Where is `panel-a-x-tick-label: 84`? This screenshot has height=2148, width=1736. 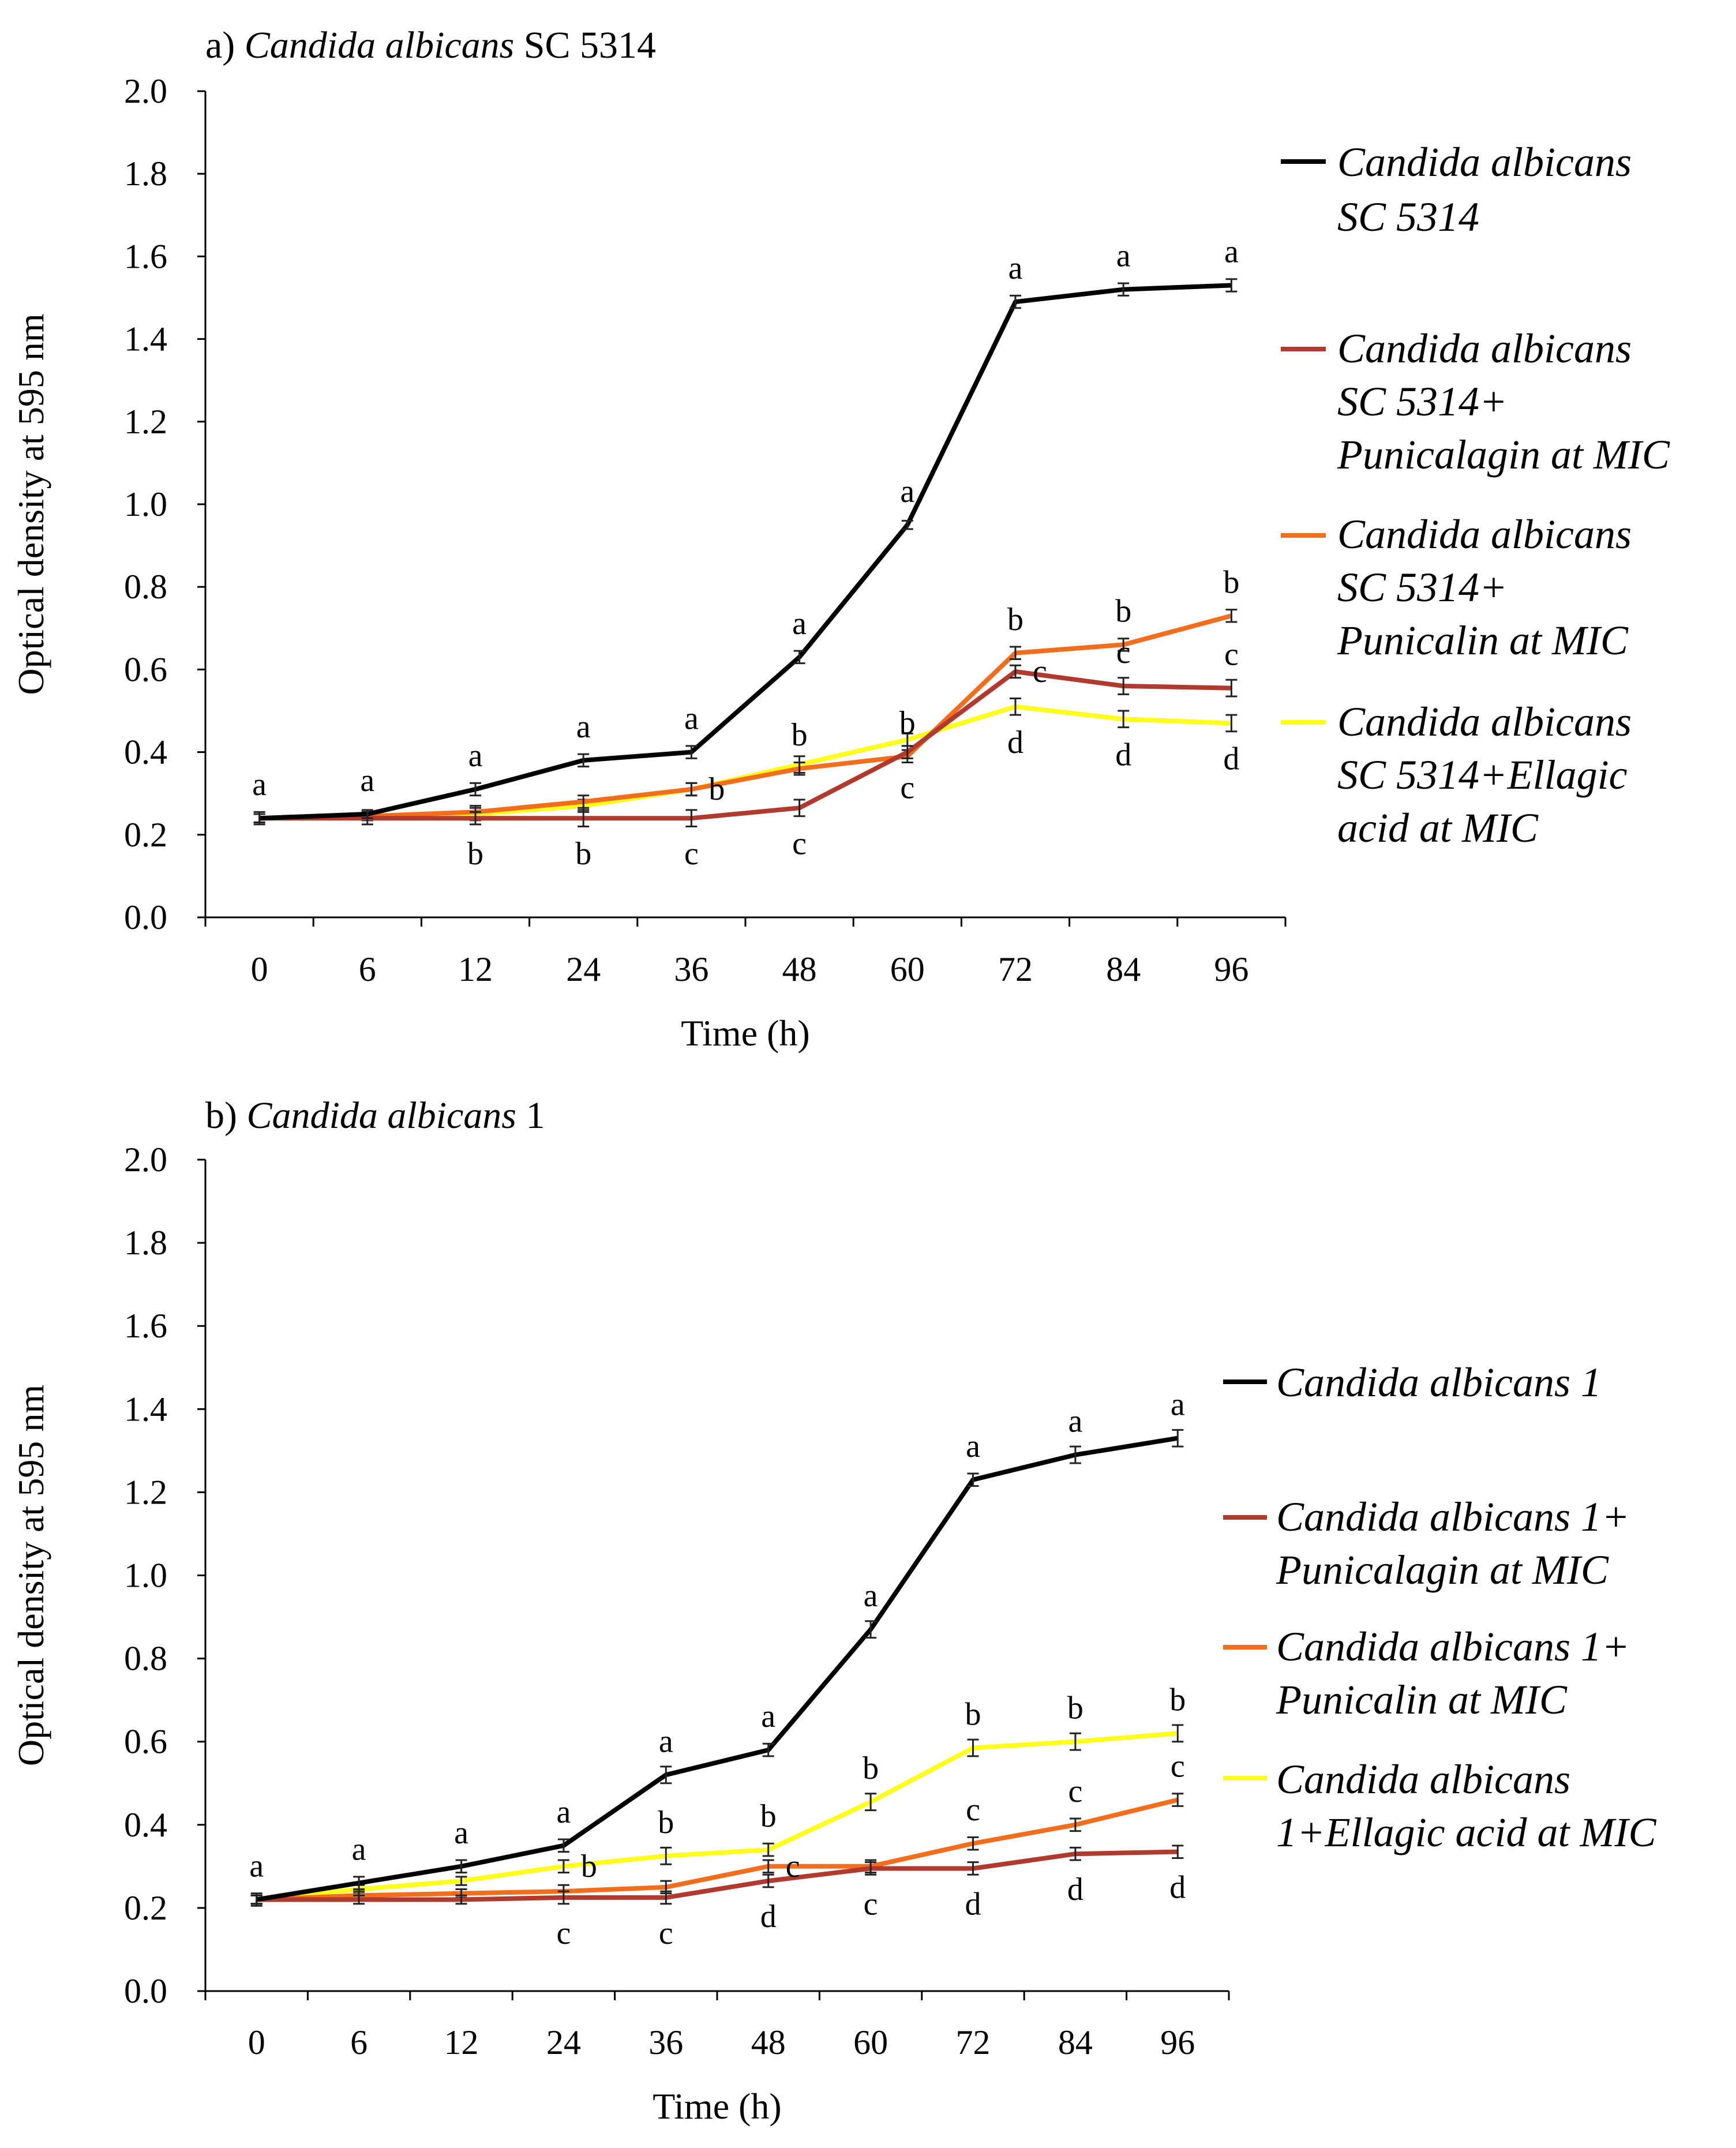 panel-a-x-tick-label: 84 is located at coordinates (1123, 969).